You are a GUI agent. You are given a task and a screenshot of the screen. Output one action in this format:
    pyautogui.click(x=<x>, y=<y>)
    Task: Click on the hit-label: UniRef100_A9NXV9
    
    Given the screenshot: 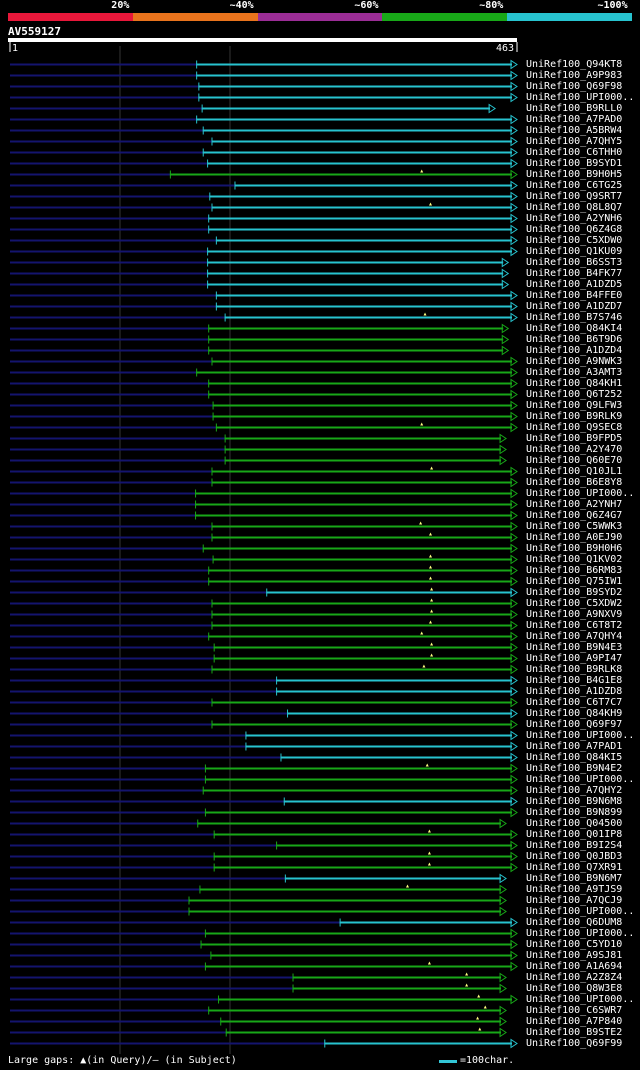 What is the action you would take?
    pyautogui.click(x=574, y=614)
    